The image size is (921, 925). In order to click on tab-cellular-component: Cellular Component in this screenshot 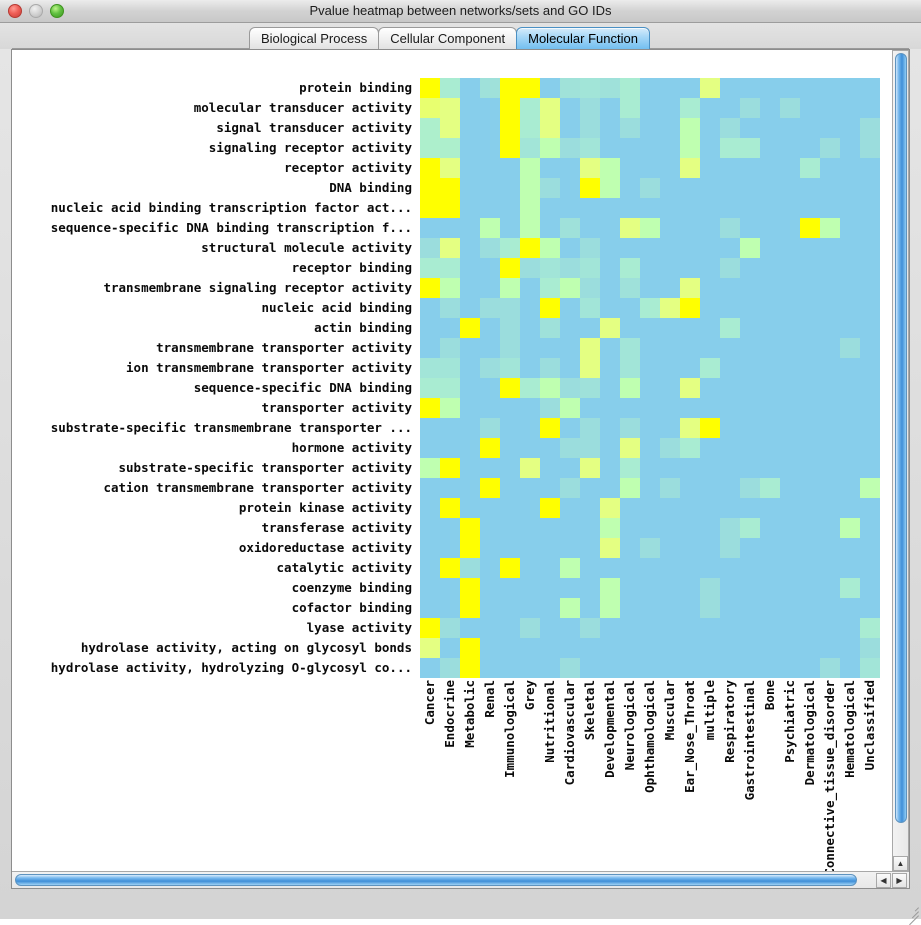, I will do `click(448, 38)`.